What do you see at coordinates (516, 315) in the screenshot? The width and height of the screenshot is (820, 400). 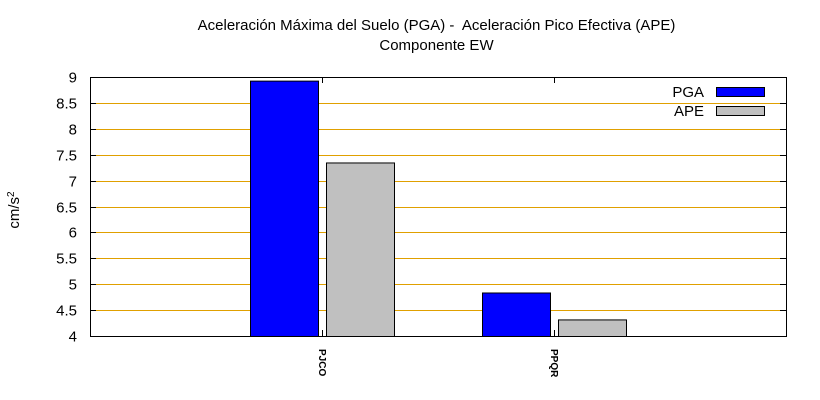 I see `bar-pga-ppqr` at bounding box center [516, 315].